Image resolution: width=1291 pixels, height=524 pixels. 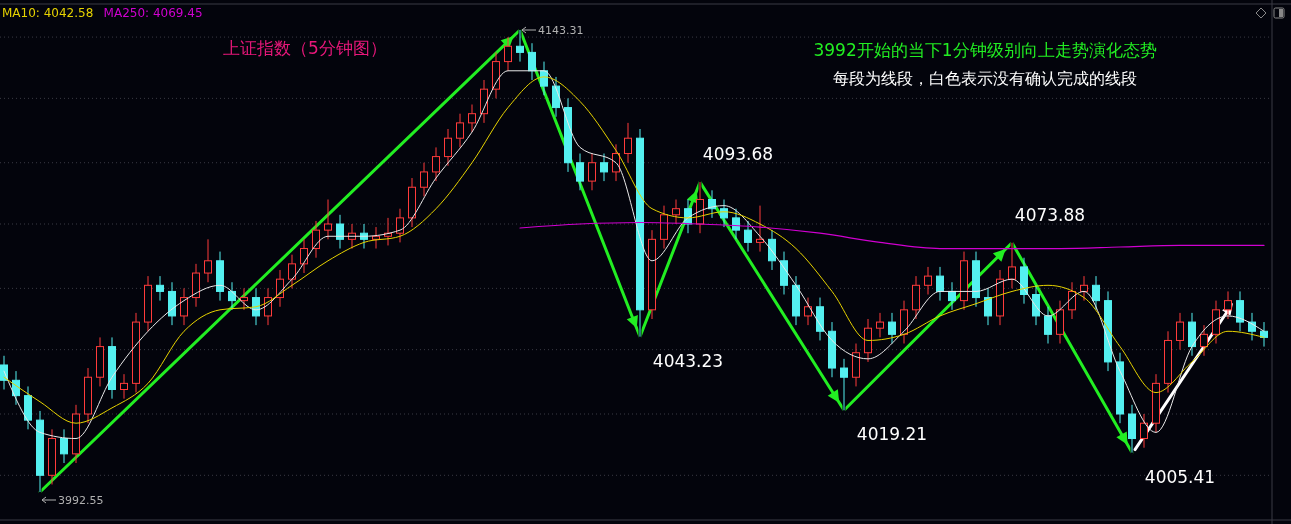 What do you see at coordinates (985, 50) in the screenshot?
I see `text: 3992开始的当下1分钟级别向上走势演化态势` at bounding box center [985, 50].